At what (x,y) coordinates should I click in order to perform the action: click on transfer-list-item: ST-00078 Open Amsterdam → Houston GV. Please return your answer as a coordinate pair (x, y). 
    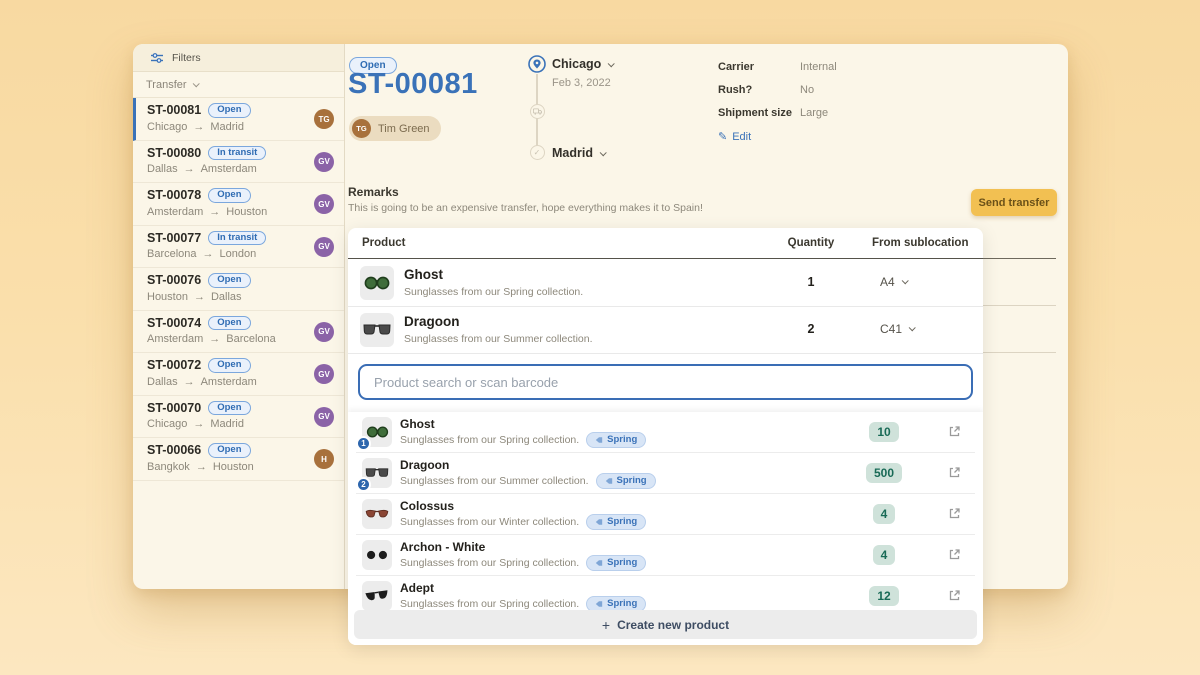
    Looking at the image, I should click on (238, 204).